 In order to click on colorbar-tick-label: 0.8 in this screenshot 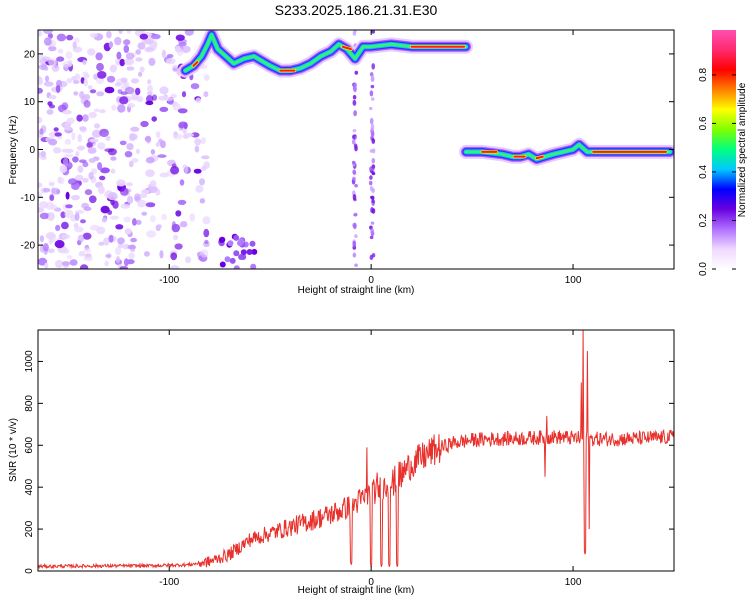, I will do `click(703, 75)`.